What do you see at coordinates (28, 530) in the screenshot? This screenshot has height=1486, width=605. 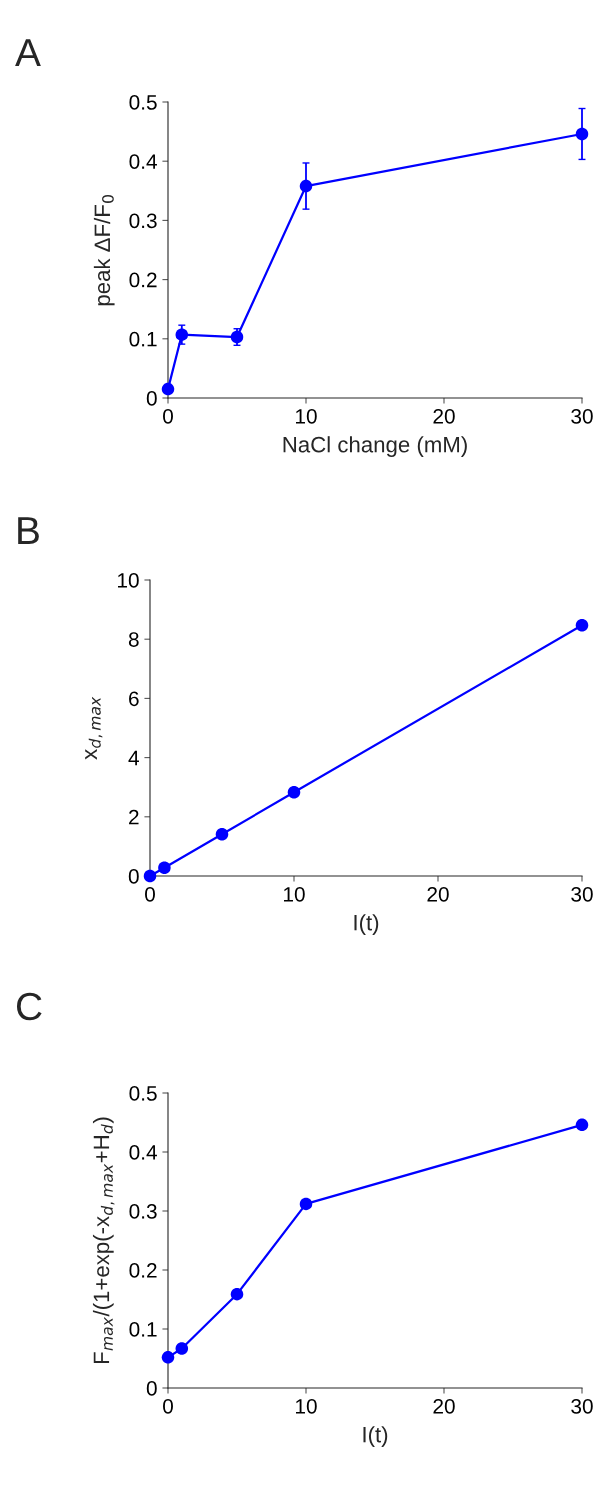 I see `chart-title: B` at bounding box center [28, 530].